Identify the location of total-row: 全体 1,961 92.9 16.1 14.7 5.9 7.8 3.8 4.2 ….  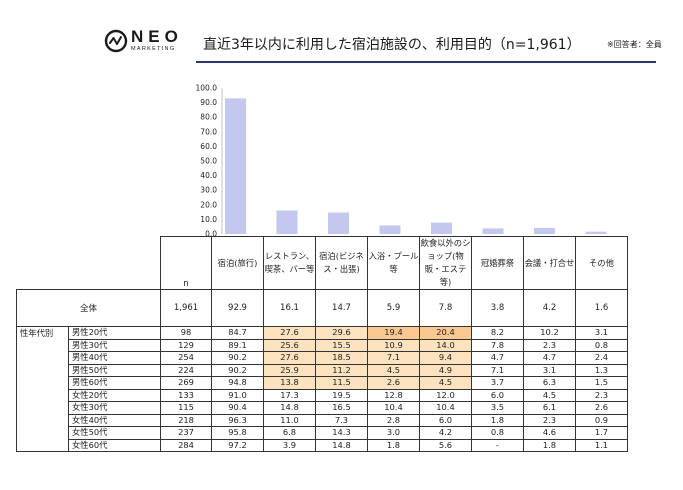
(322, 308).